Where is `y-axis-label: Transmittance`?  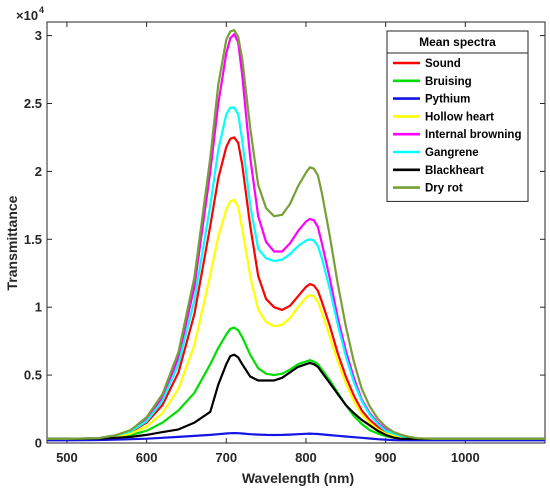 y-axis-label: Transmittance is located at coordinates (12, 242).